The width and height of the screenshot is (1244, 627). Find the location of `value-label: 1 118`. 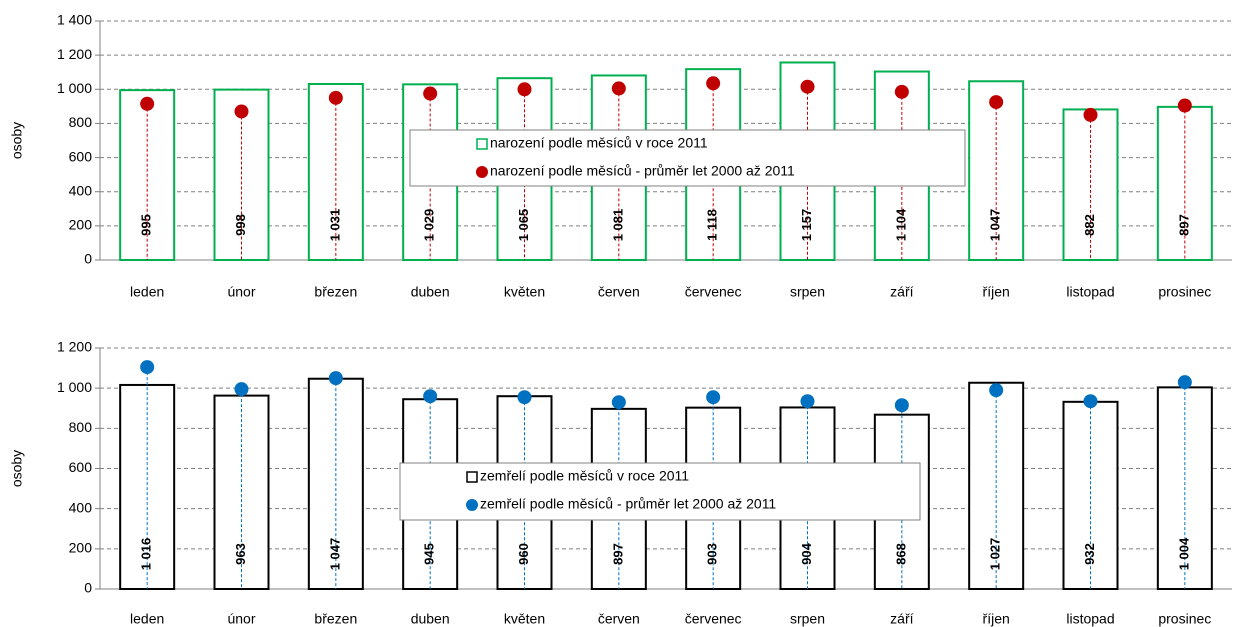

value-label: 1 118 is located at coordinates (712, 225).